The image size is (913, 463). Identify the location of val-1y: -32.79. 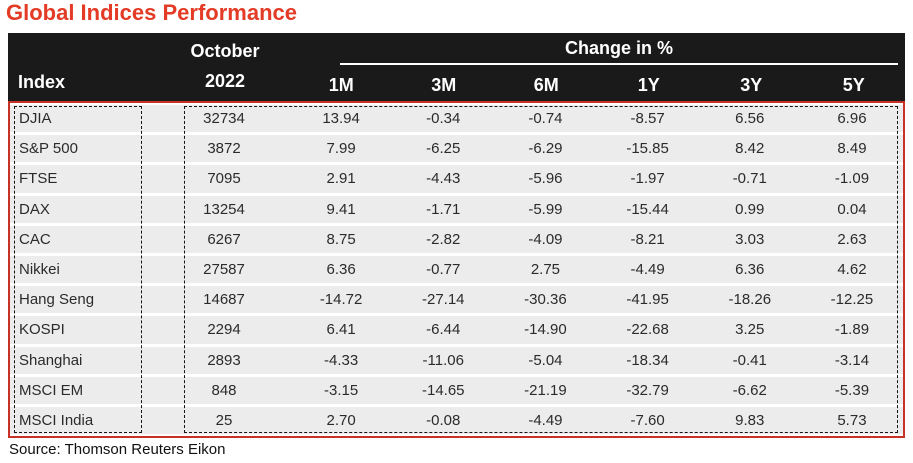
(647, 390).